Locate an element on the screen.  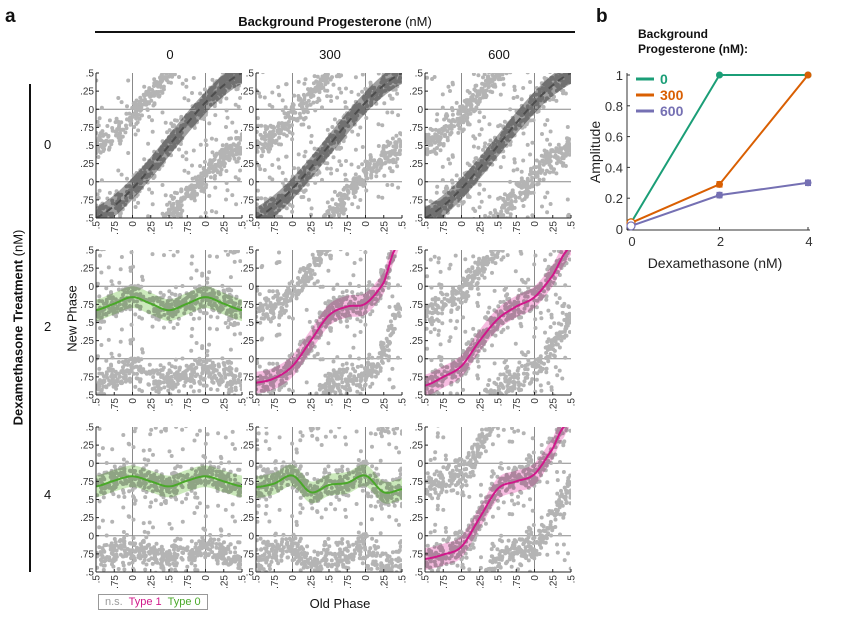
x-tick-label: 0 is located at coordinates (366, 224).